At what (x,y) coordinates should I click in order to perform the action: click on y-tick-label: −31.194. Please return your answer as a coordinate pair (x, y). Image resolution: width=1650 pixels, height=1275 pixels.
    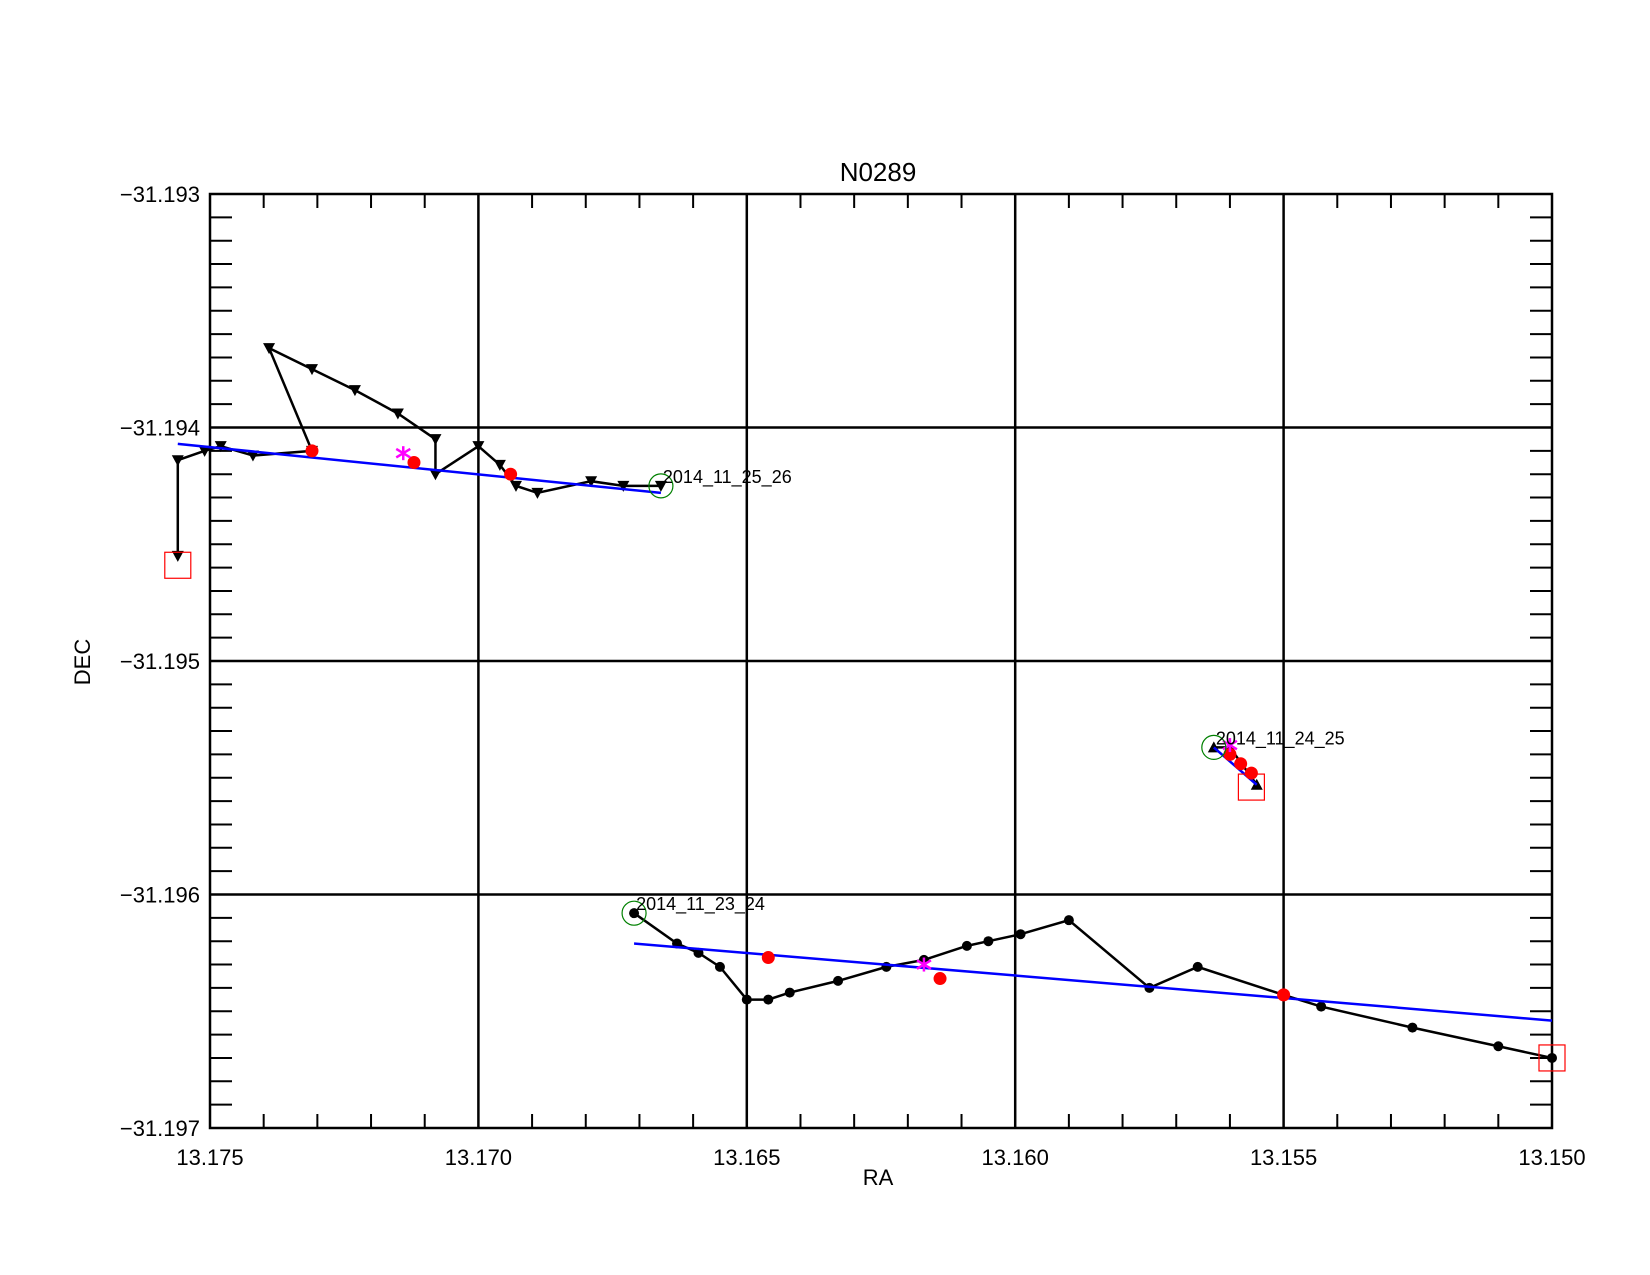
    Looking at the image, I should click on (160, 428).